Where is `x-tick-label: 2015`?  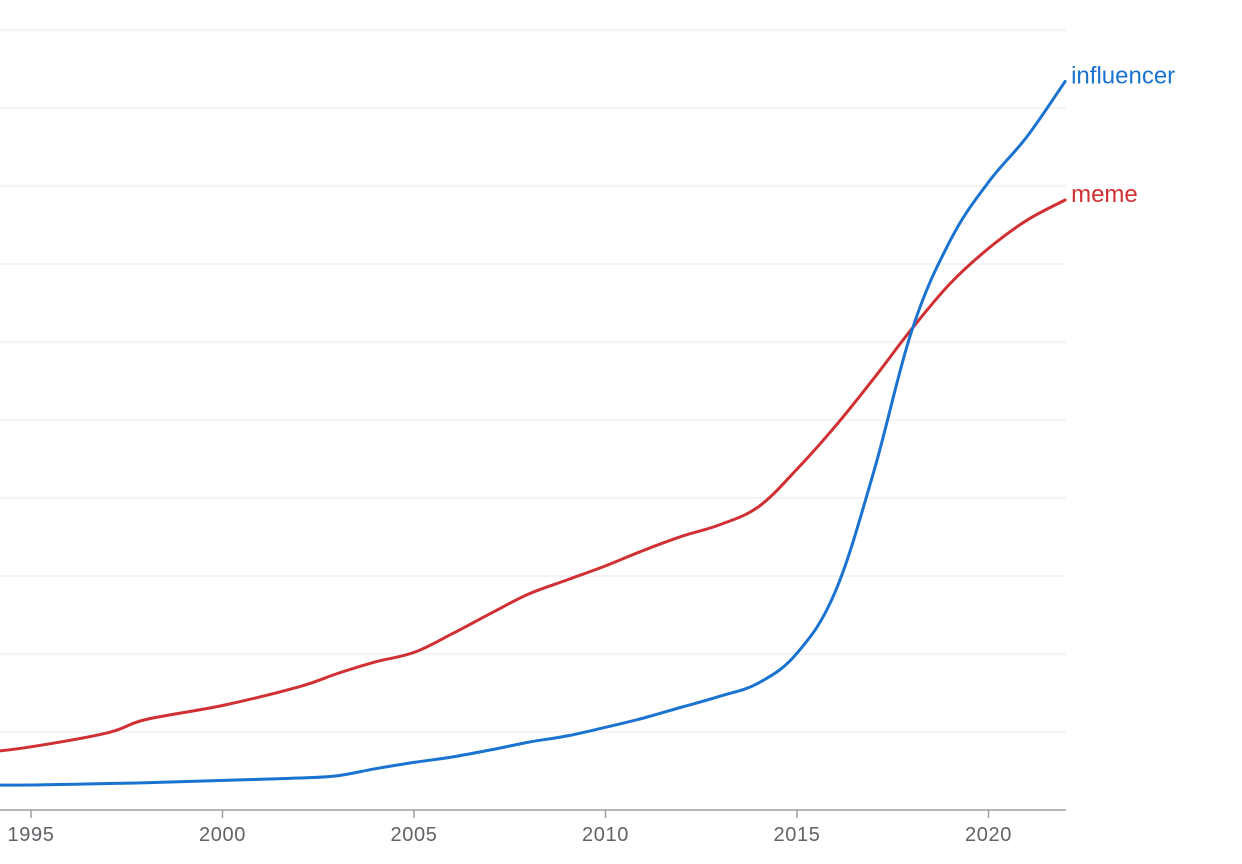 x-tick-label: 2015 is located at coordinates (797, 835).